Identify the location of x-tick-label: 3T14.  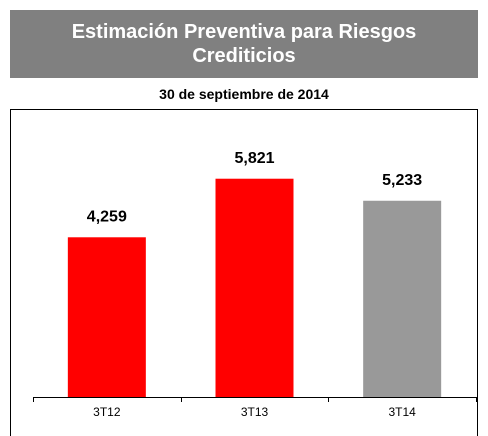
(402, 412).